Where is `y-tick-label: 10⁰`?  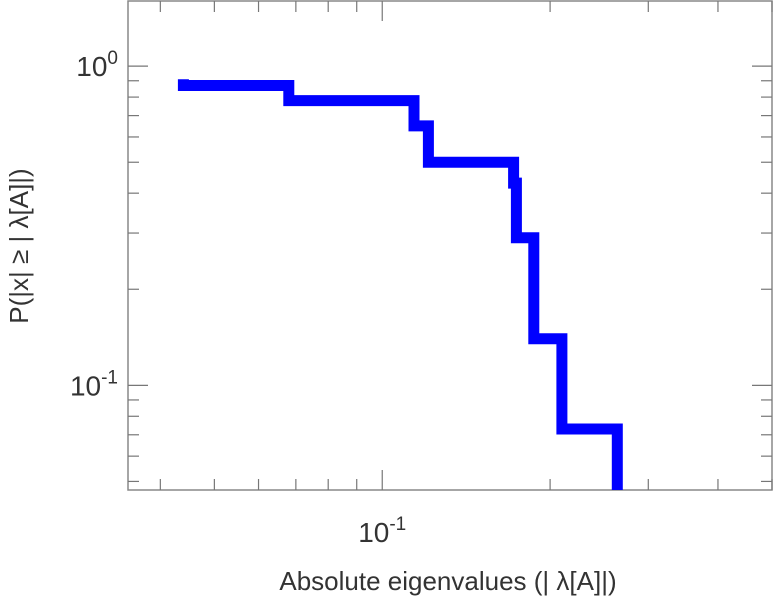 y-tick-label: 10⁰ is located at coordinates (97, 65).